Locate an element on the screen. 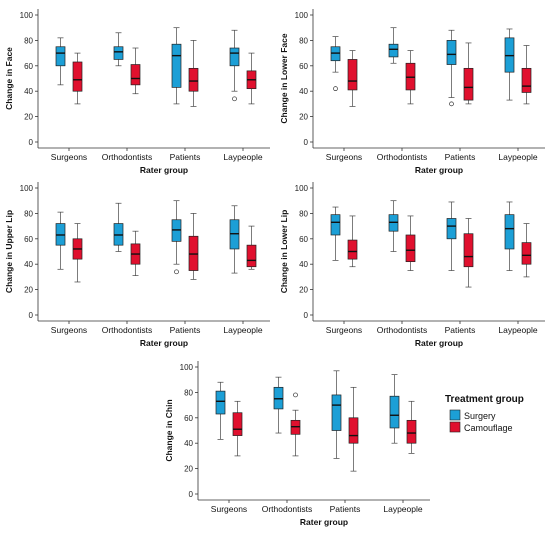 The width and height of the screenshot is (550, 533). legend-swatch-camouflage is located at coordinates (455, 427).